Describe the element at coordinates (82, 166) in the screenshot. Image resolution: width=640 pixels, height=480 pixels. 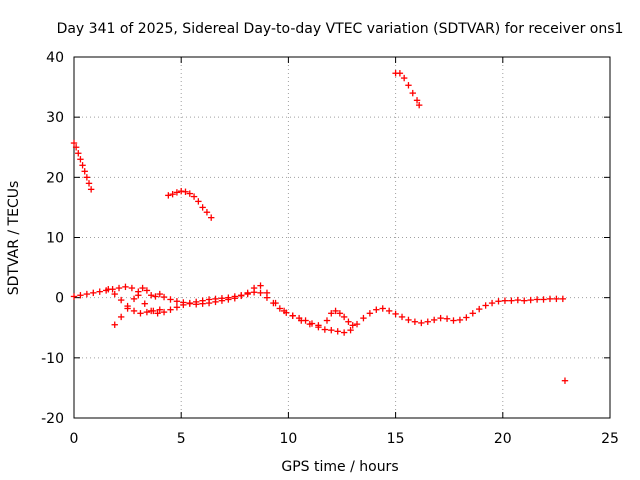
I see `series-arc-early-high` at that location.